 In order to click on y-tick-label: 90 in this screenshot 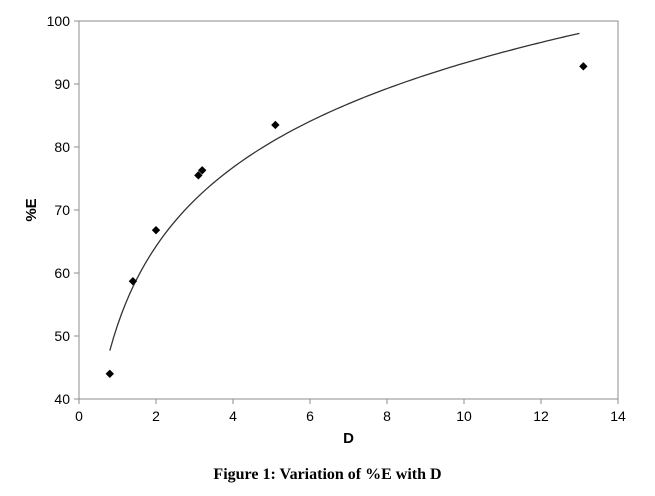, I will do `click(62, 84)`.